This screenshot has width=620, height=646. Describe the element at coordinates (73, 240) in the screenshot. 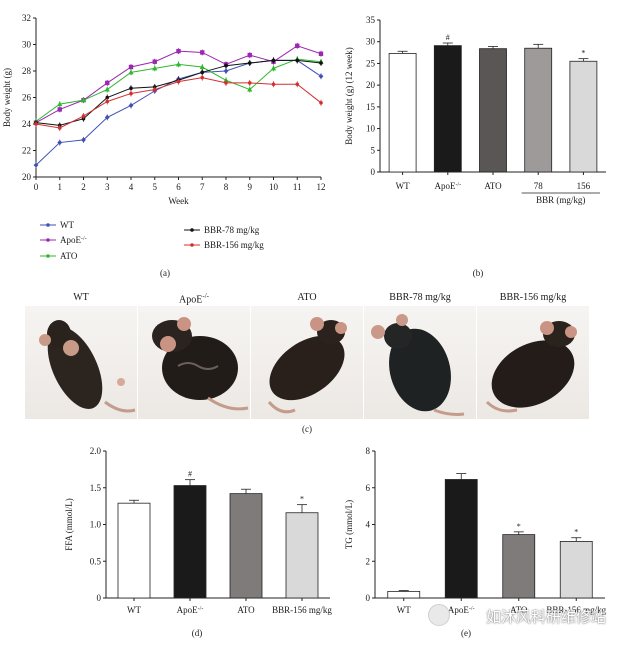

I see `legend-label: ApoE-/-` at that location.